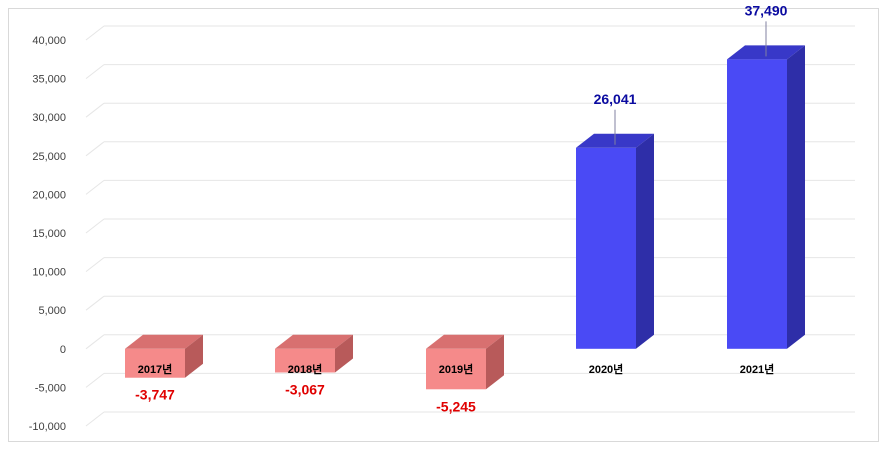  What do you see at coordinates (49, 41) in the screenshot?
I see `y-tick-label: 40,000` at bounding box center [49, 41].